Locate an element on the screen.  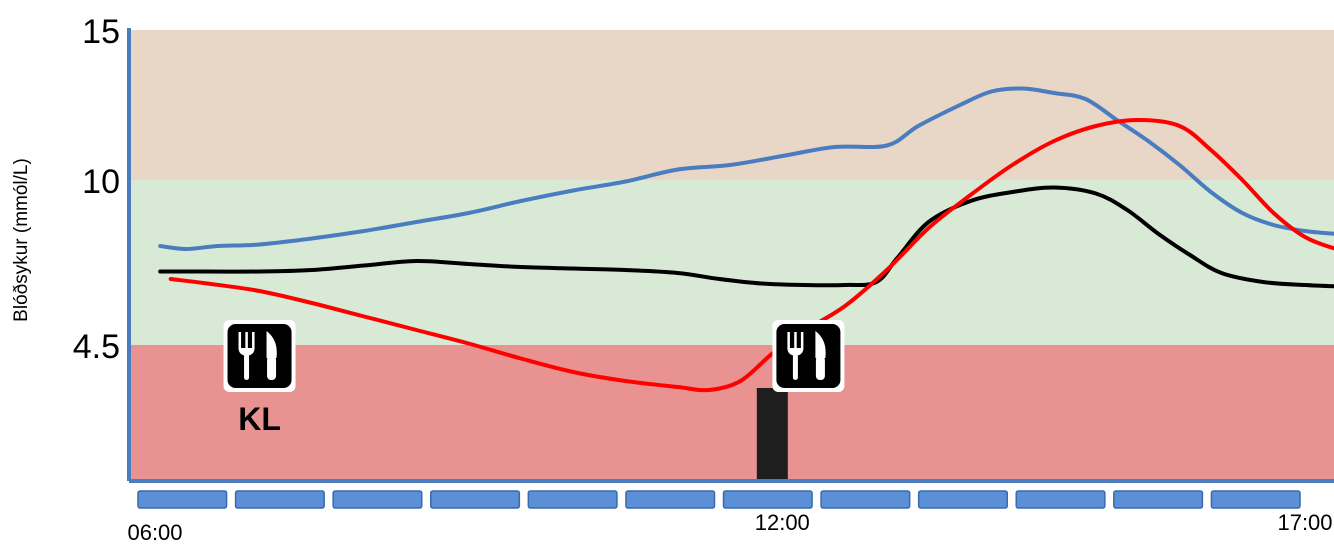
y-tick-label: 15 is located at coordinates (101, 32).